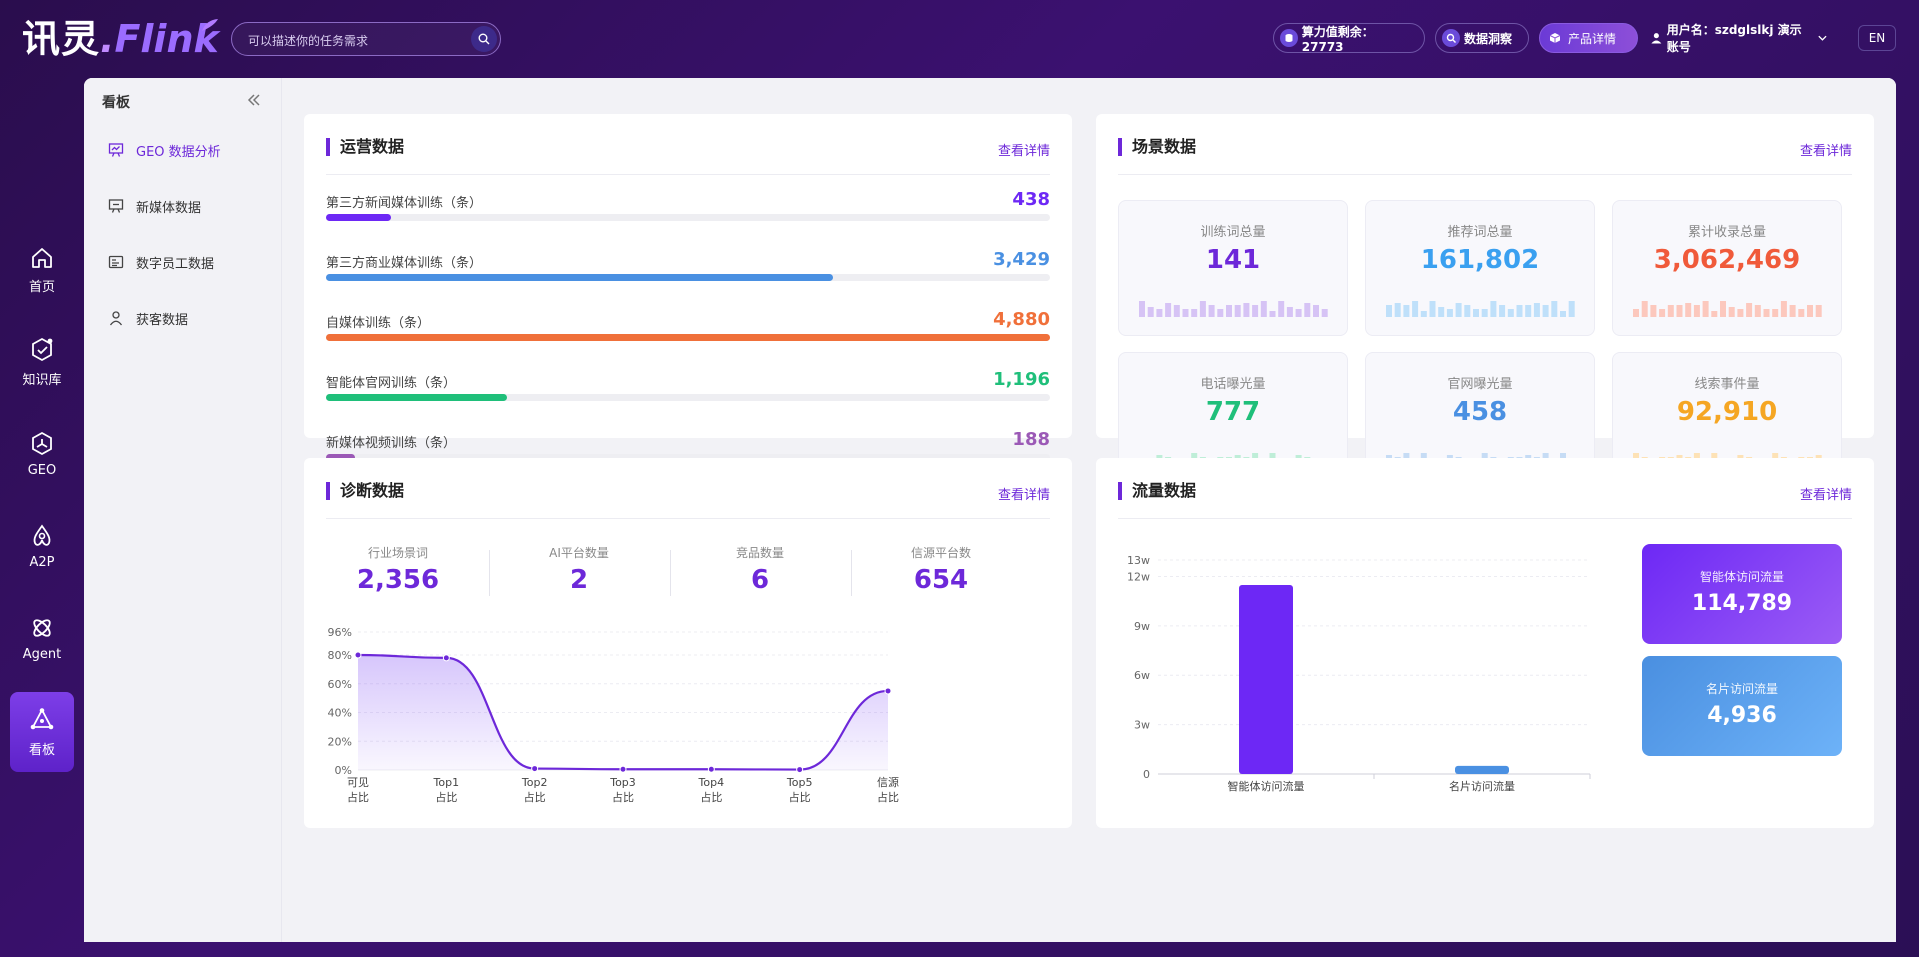  I want to click on y-tick-label: 40%, so click(340, 713).